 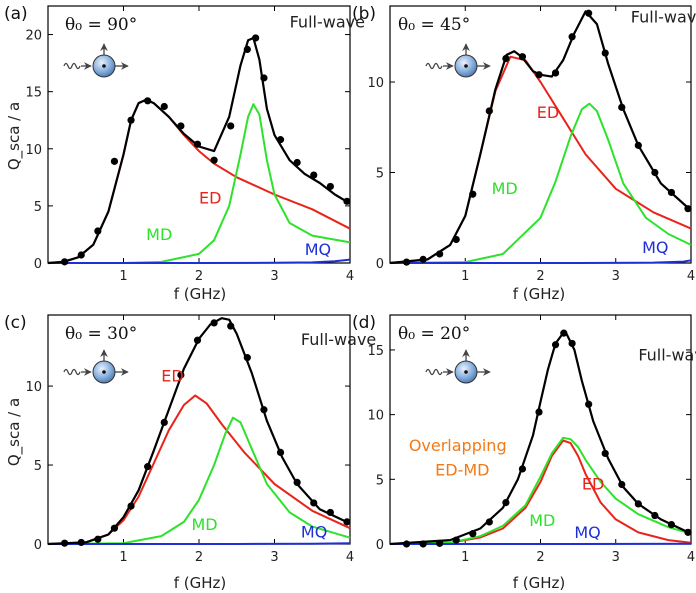 I want to click on panel-label-d: (d), so click(x=364, y=323).